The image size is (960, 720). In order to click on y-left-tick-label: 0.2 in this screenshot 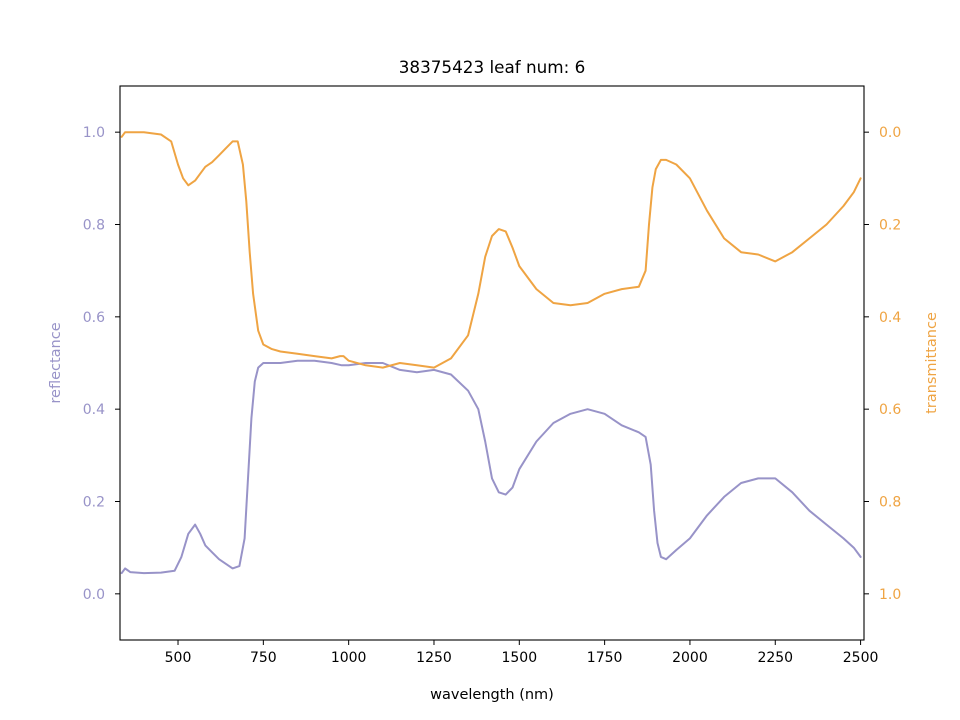, I will do `click(94, 503)`.